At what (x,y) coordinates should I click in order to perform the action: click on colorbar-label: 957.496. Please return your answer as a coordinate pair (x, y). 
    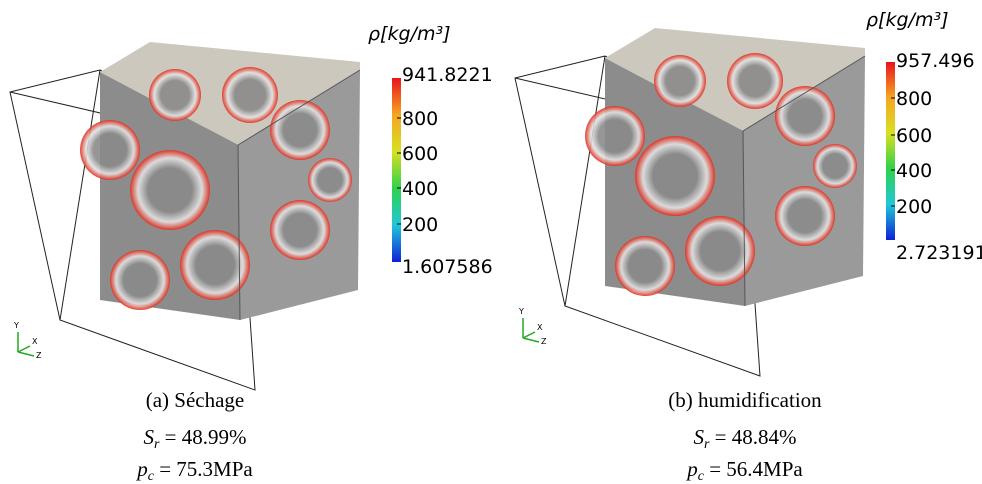
    Looking at the image, I should click on (935, 61).